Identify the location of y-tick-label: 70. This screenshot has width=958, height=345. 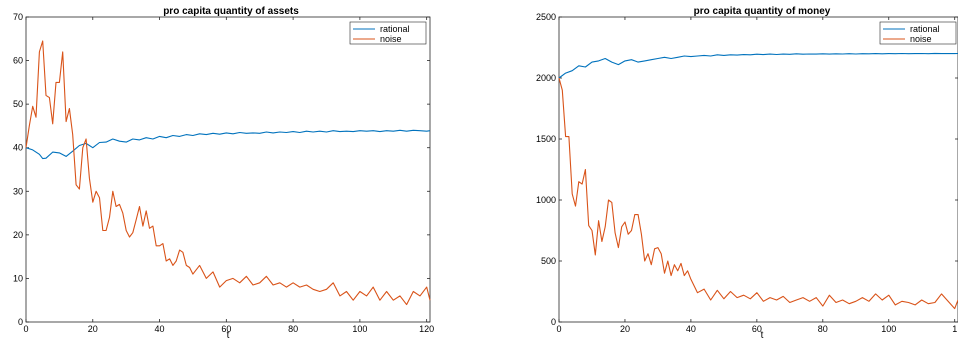
(18, 17).